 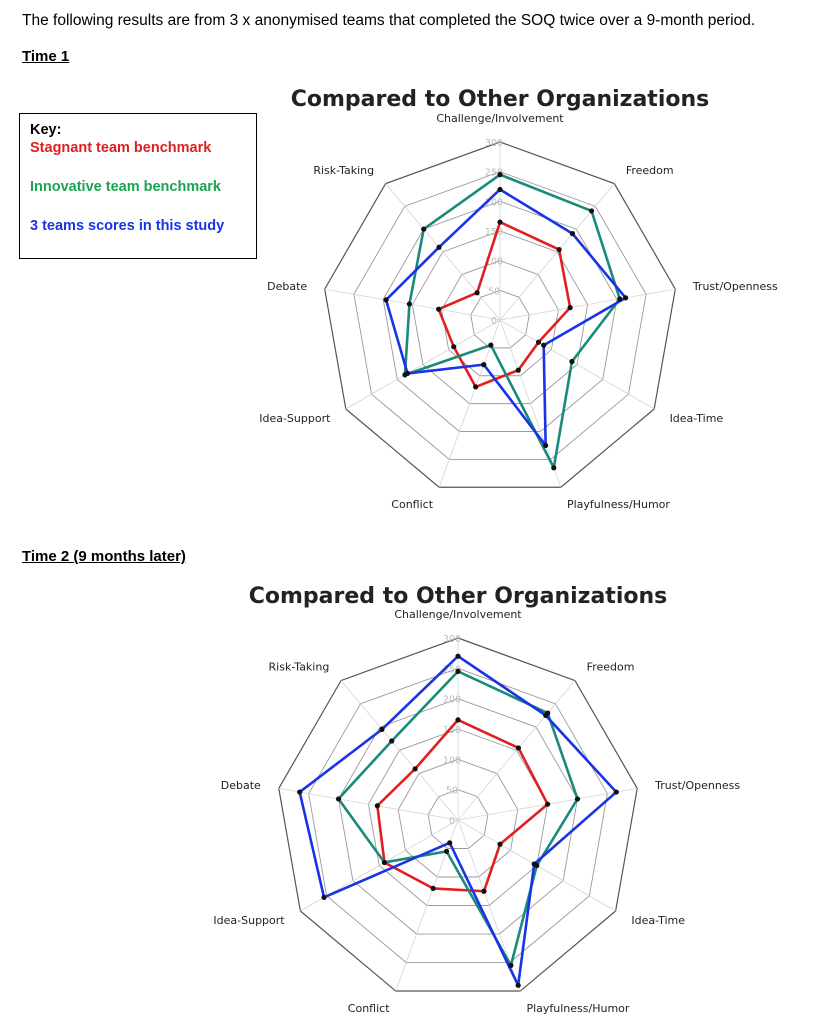 I want to click on axis-label-idea-support: Idea-Support, so click(x=249, y=920).